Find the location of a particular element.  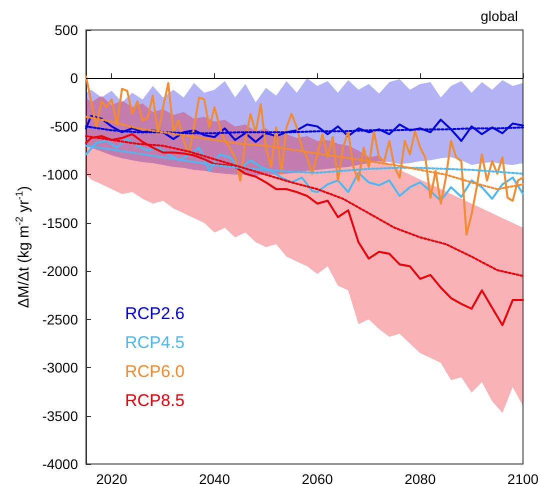

y-tick-label: -2000 is located at coordinates (60, 271).